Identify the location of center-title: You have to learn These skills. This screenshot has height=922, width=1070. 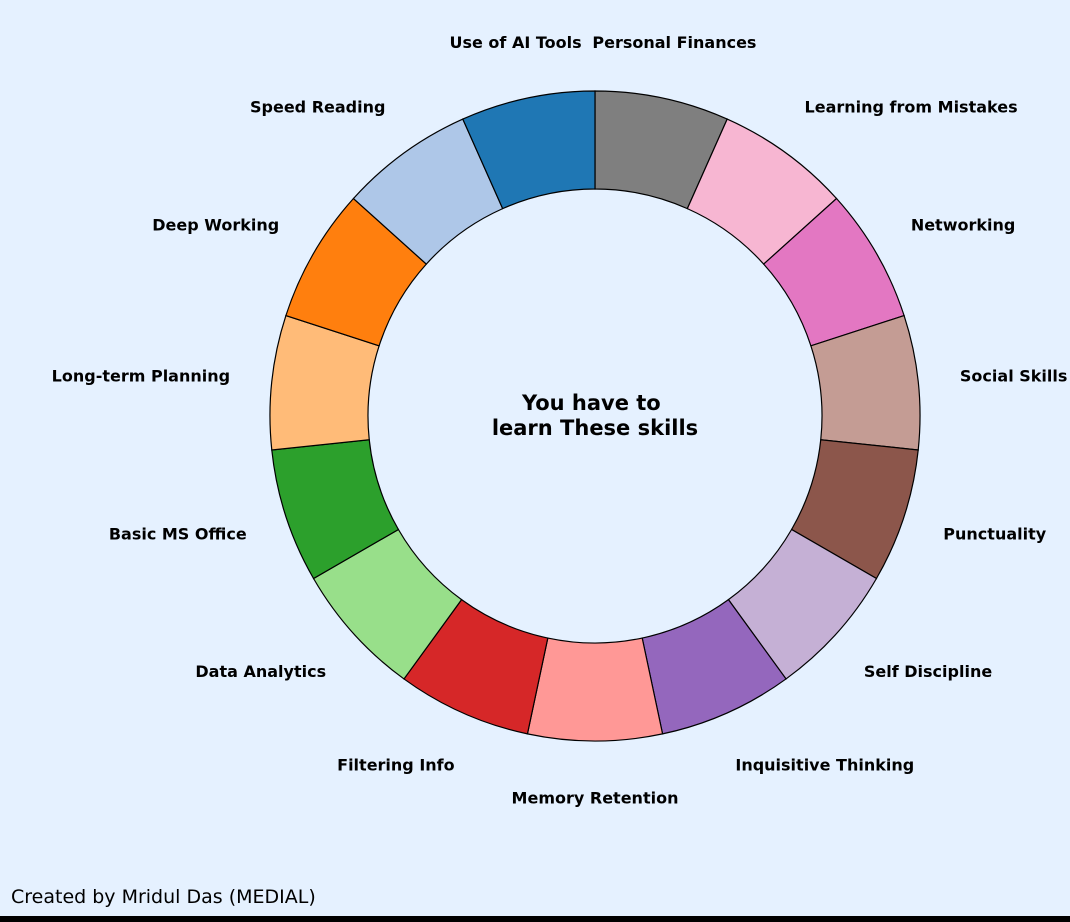
(595, 415).